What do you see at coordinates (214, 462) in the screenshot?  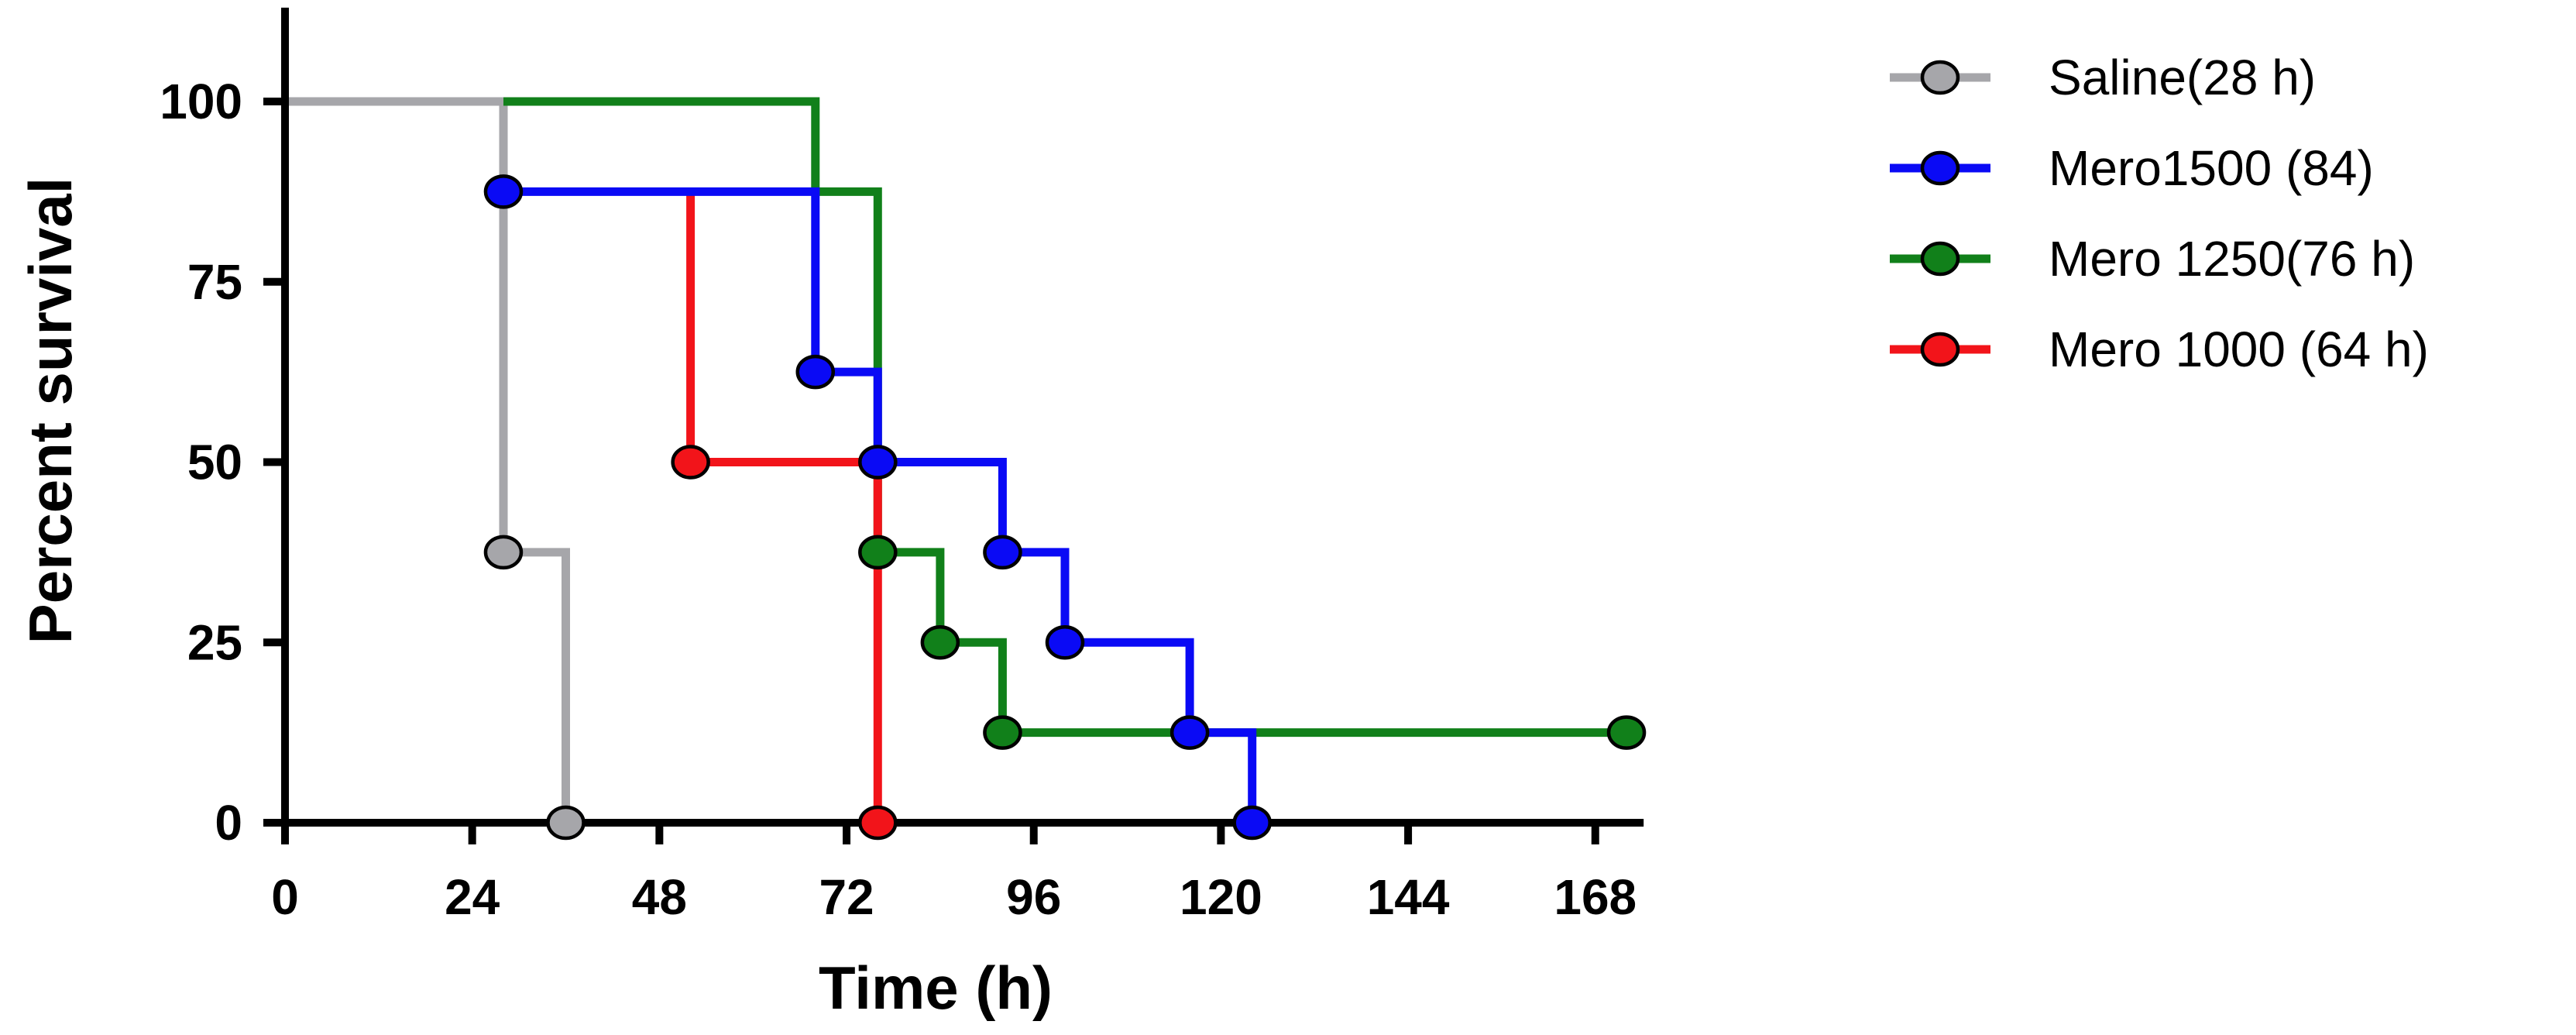 I see `y-tick-label: 50` at bounding box center [214, 462].